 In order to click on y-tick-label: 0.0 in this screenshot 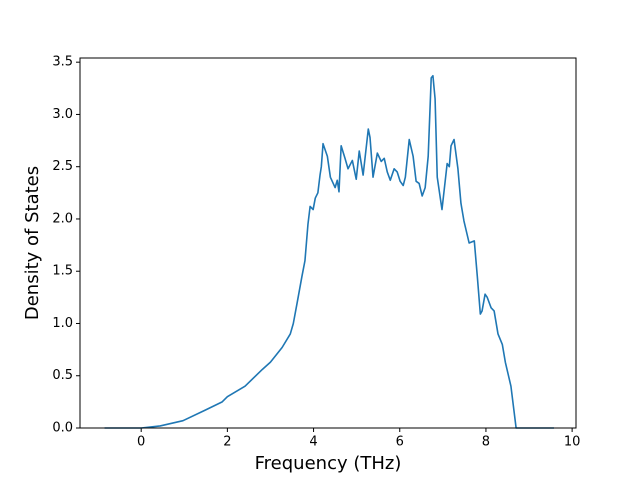, I will do `click(62, 428)`.